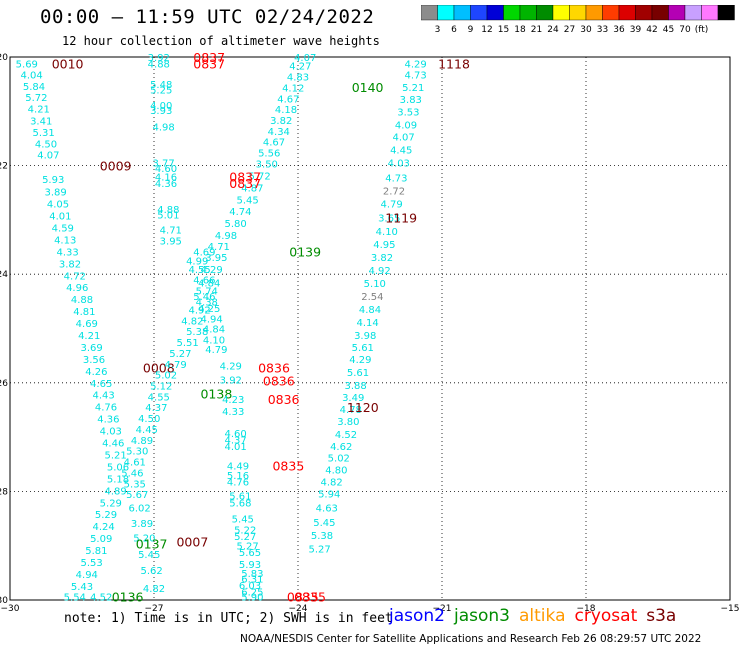 The height and width of the screenshot is (650, 740). I want to click on wave-height-value: 3.83, so click(411, 100).